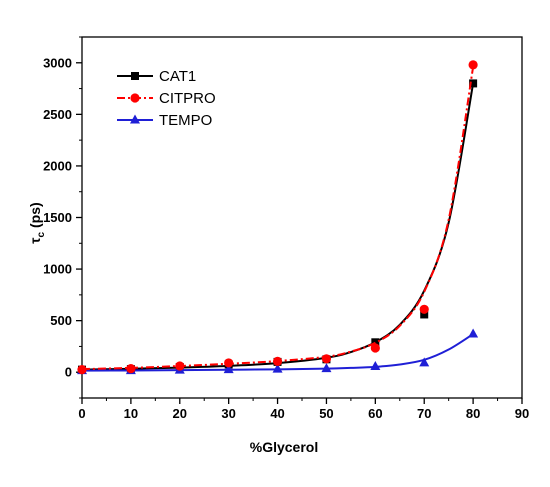  What do you see at coordinates (473, 413) in the screenshot?
I see `x-tick-label: 80` at bounding box center [473, 413].